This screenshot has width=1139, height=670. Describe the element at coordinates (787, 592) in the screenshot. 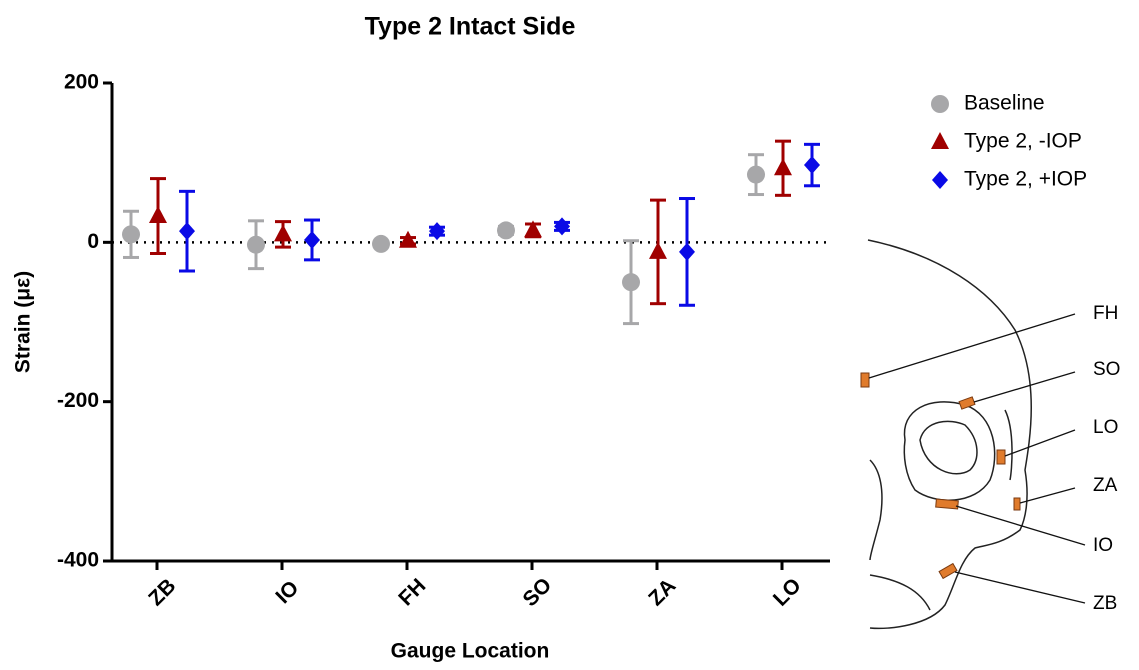

I see `x-tick-label: LO` at that location.